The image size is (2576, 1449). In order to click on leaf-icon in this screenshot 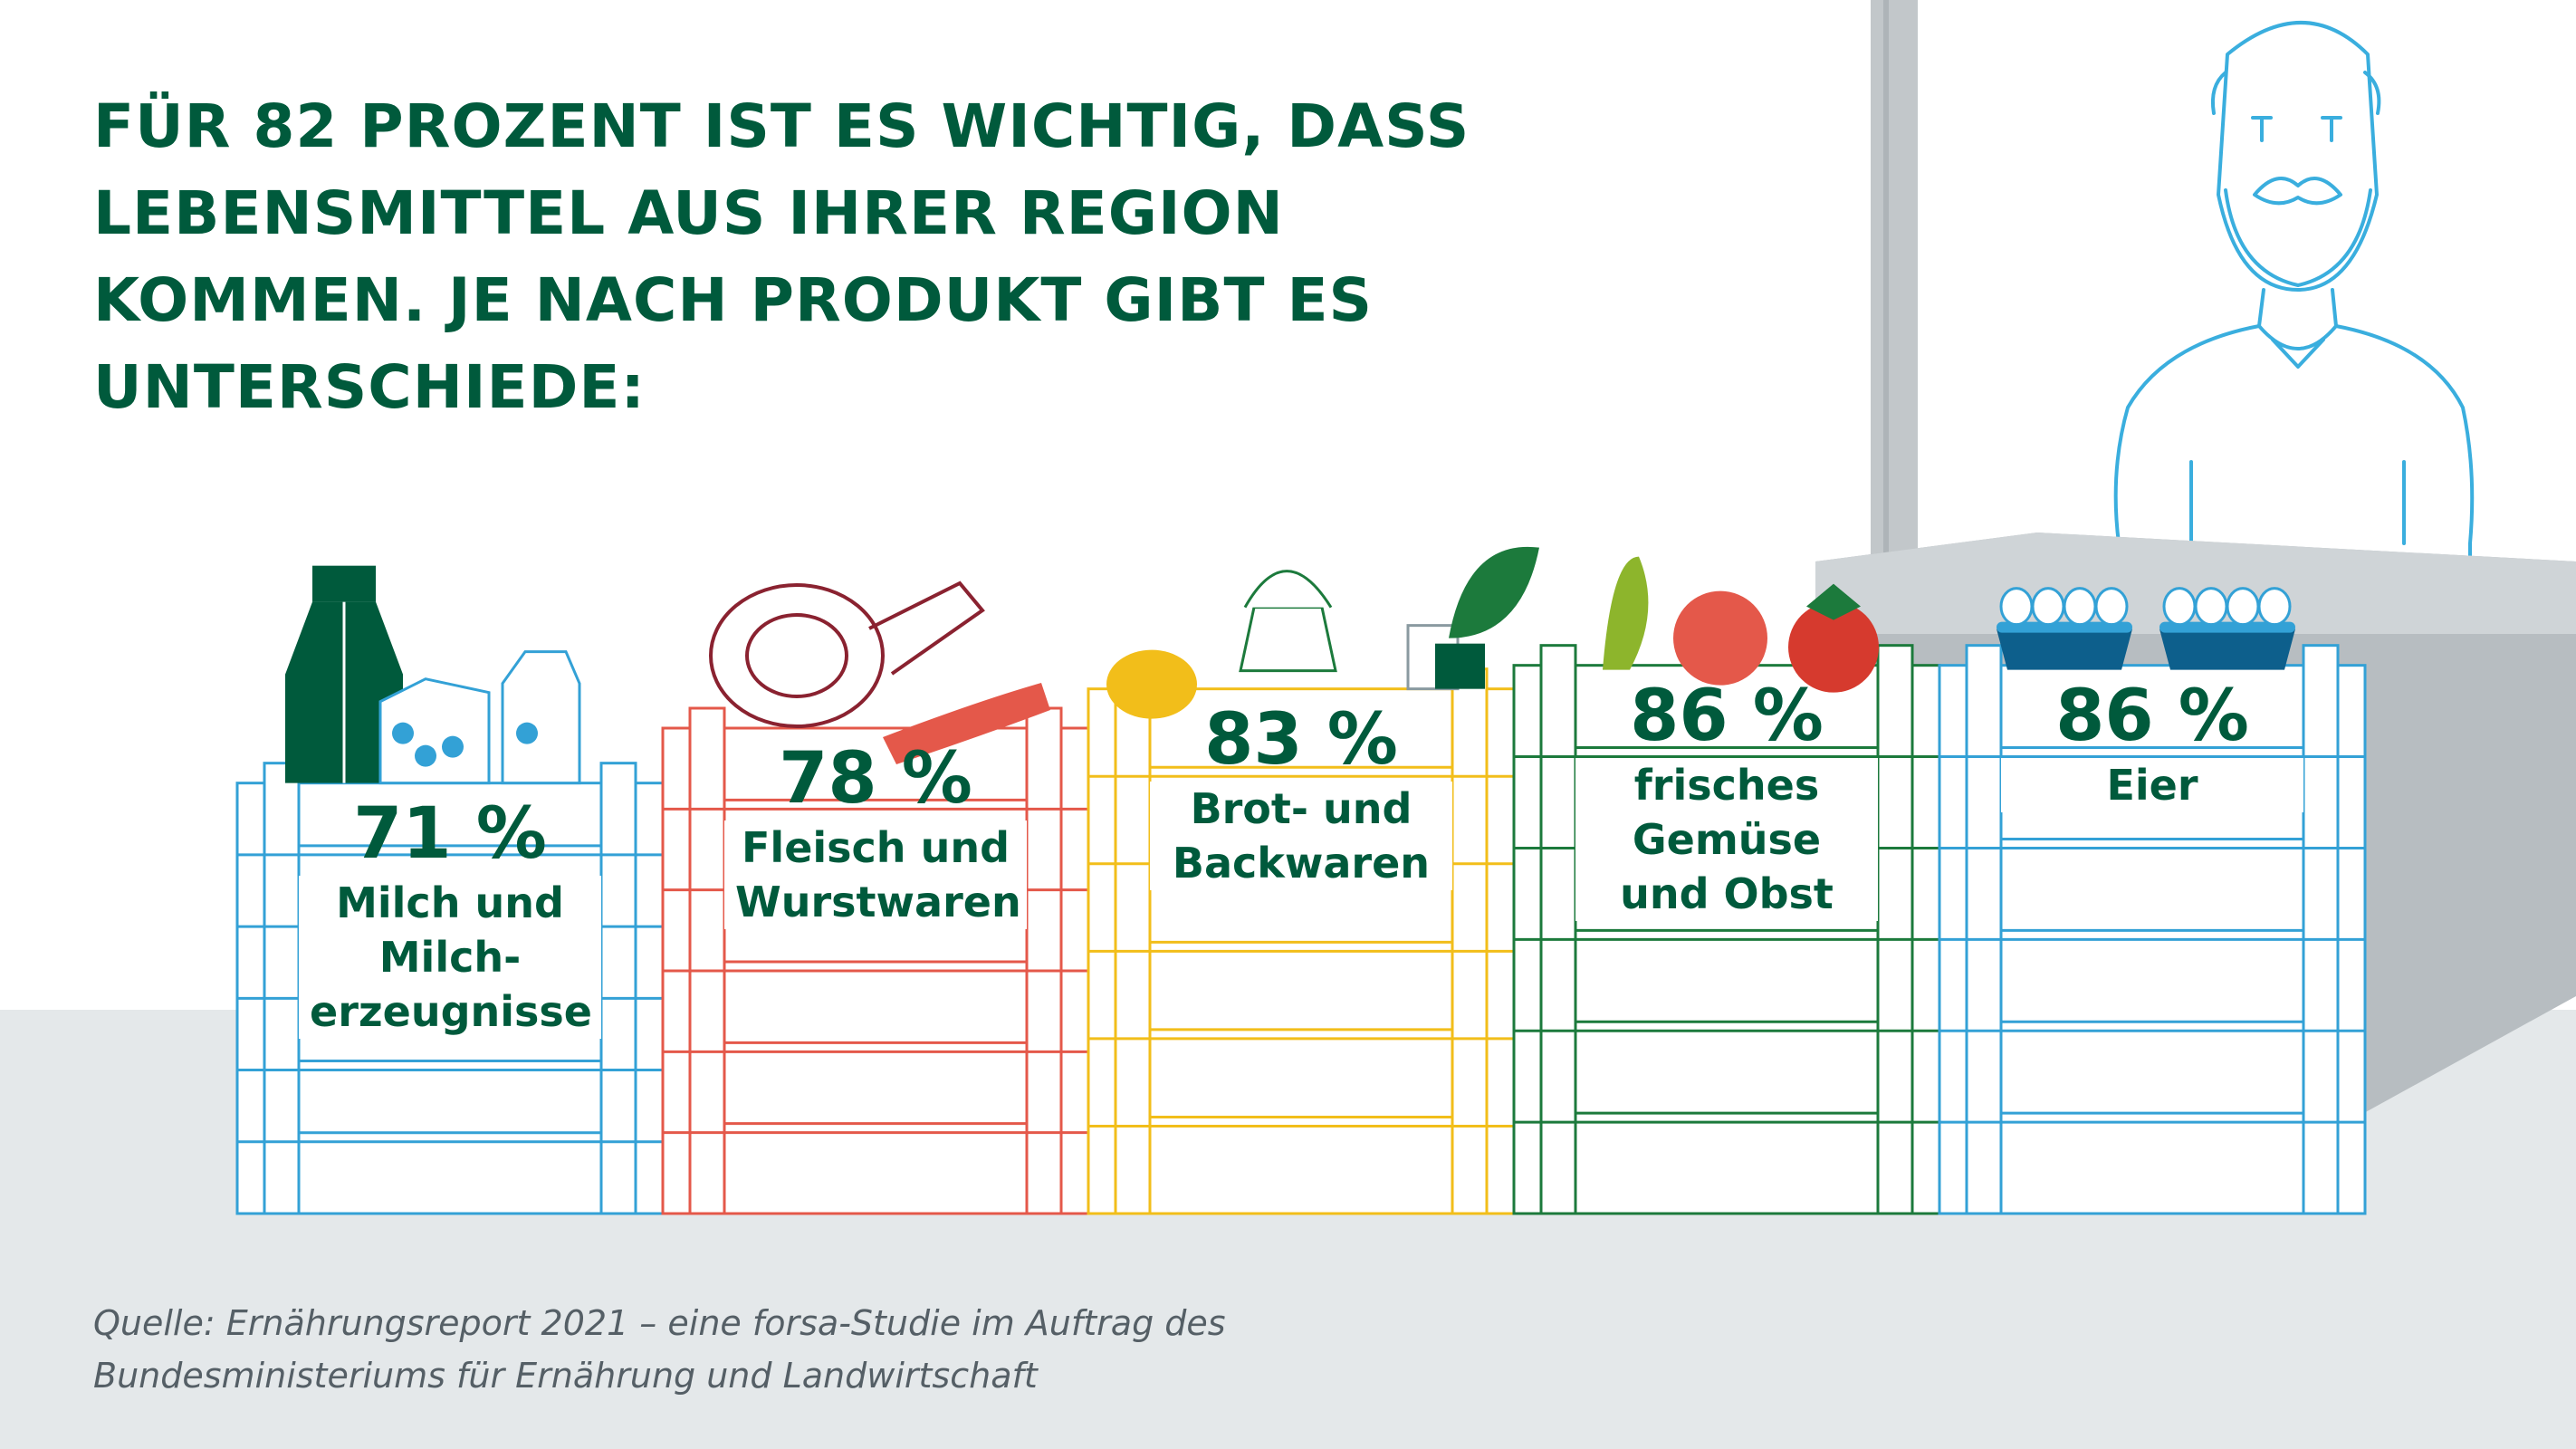, I will do `click(1494, 592)`.